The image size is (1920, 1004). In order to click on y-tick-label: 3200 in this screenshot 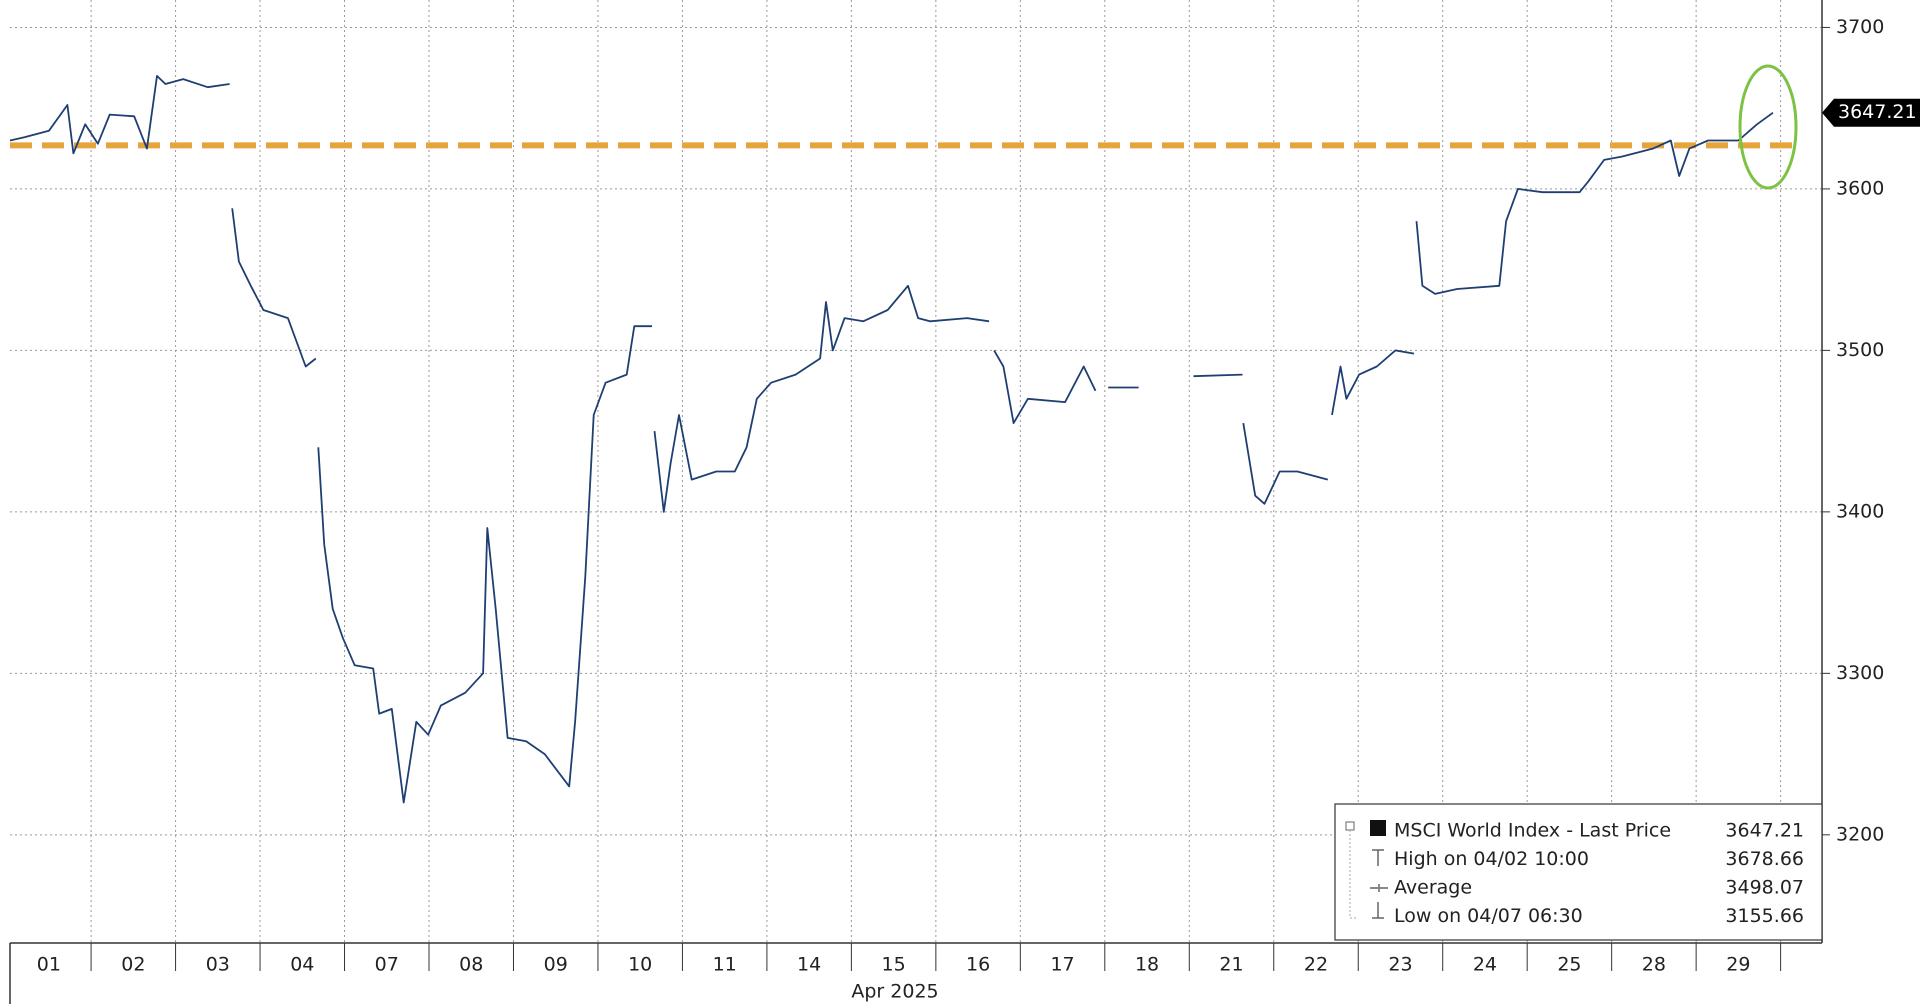, I will do `click(1860, 834)`.